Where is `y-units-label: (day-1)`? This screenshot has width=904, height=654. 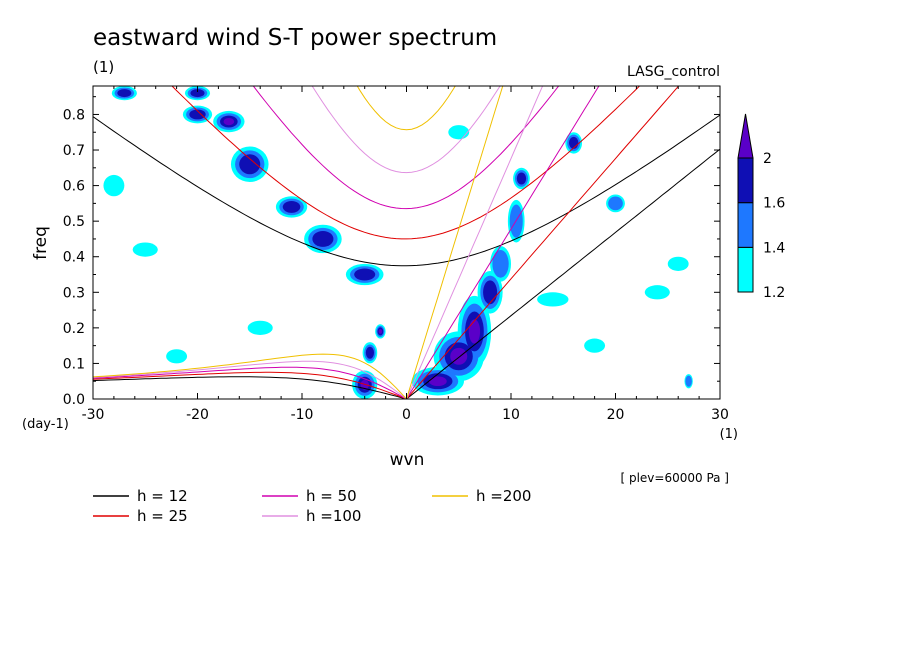
y-units-label: (day-1) is located at coordinates (45, 424).